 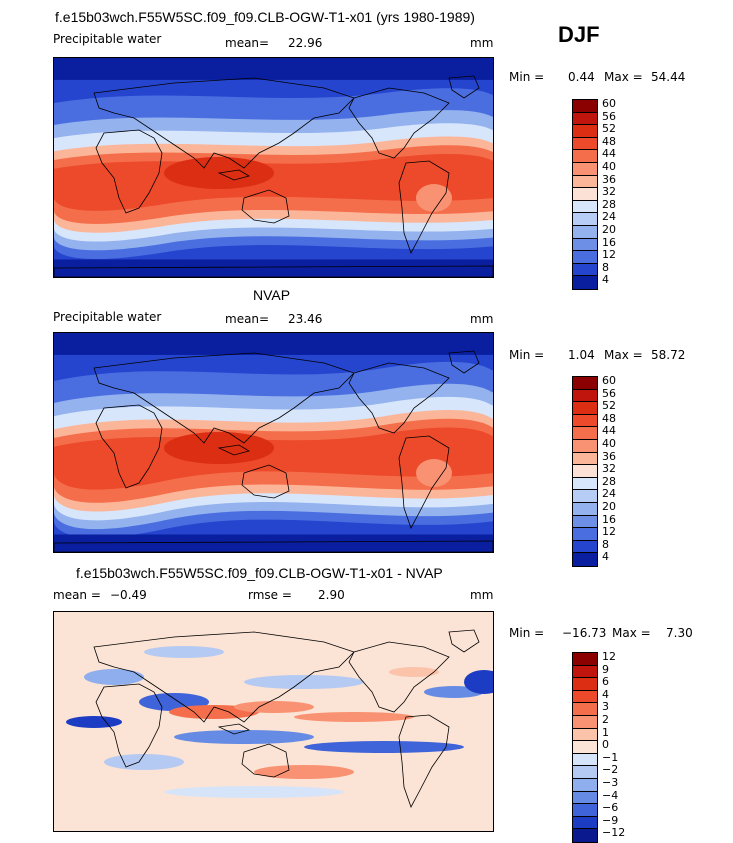 What do you see at coordinates (609, 204) in the screenshot?
I see `colorbar-level-label: 28` at bounding box center [609, 204].